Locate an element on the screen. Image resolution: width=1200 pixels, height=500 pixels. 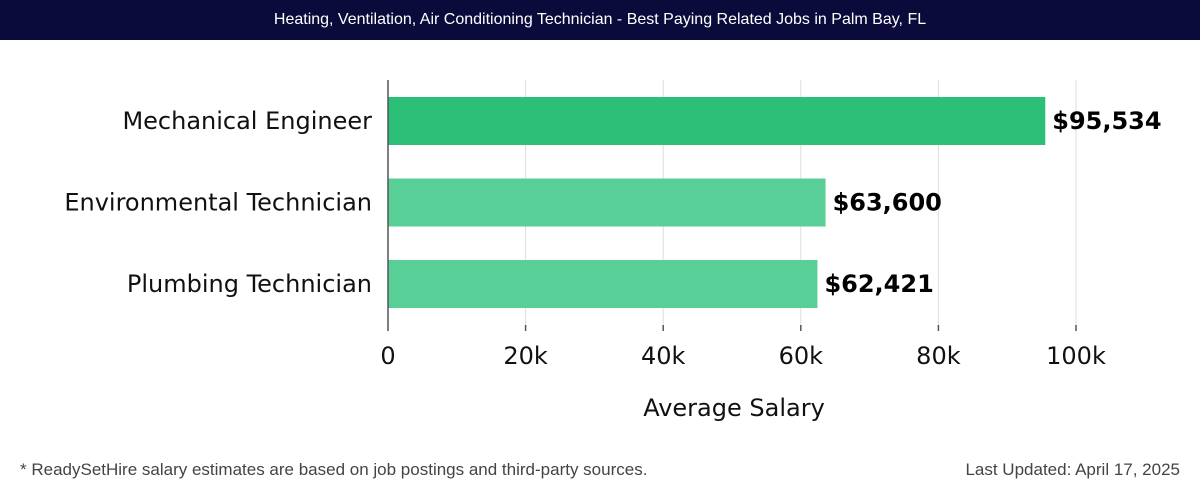
x-tick-label: 60k is located at coordinates (801, 356).